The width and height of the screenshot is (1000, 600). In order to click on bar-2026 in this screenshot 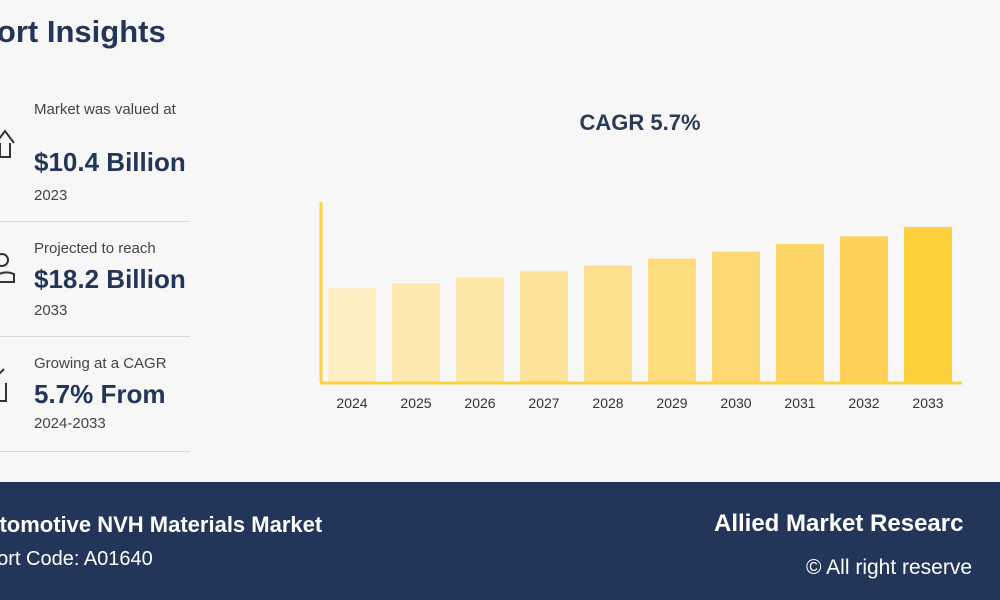, I will do `click(480, 329)`.